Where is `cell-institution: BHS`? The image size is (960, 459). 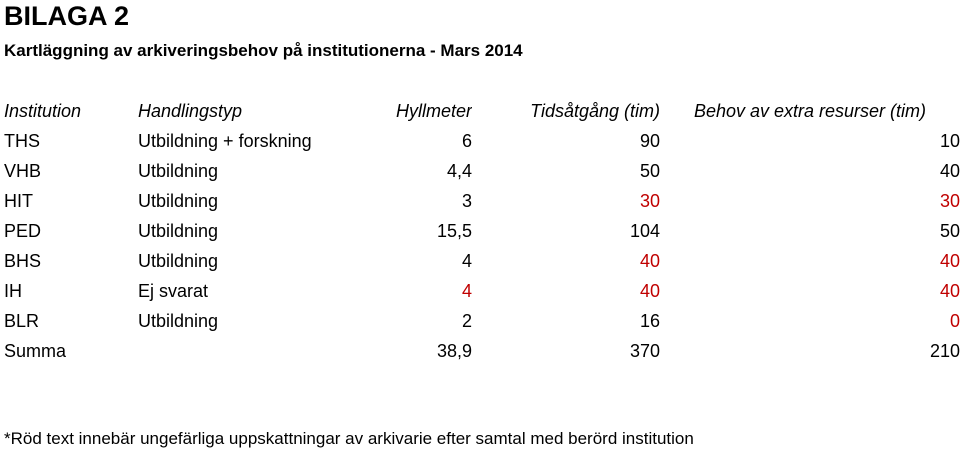 cell-institution: BHS is located at coordinates (23, 261).